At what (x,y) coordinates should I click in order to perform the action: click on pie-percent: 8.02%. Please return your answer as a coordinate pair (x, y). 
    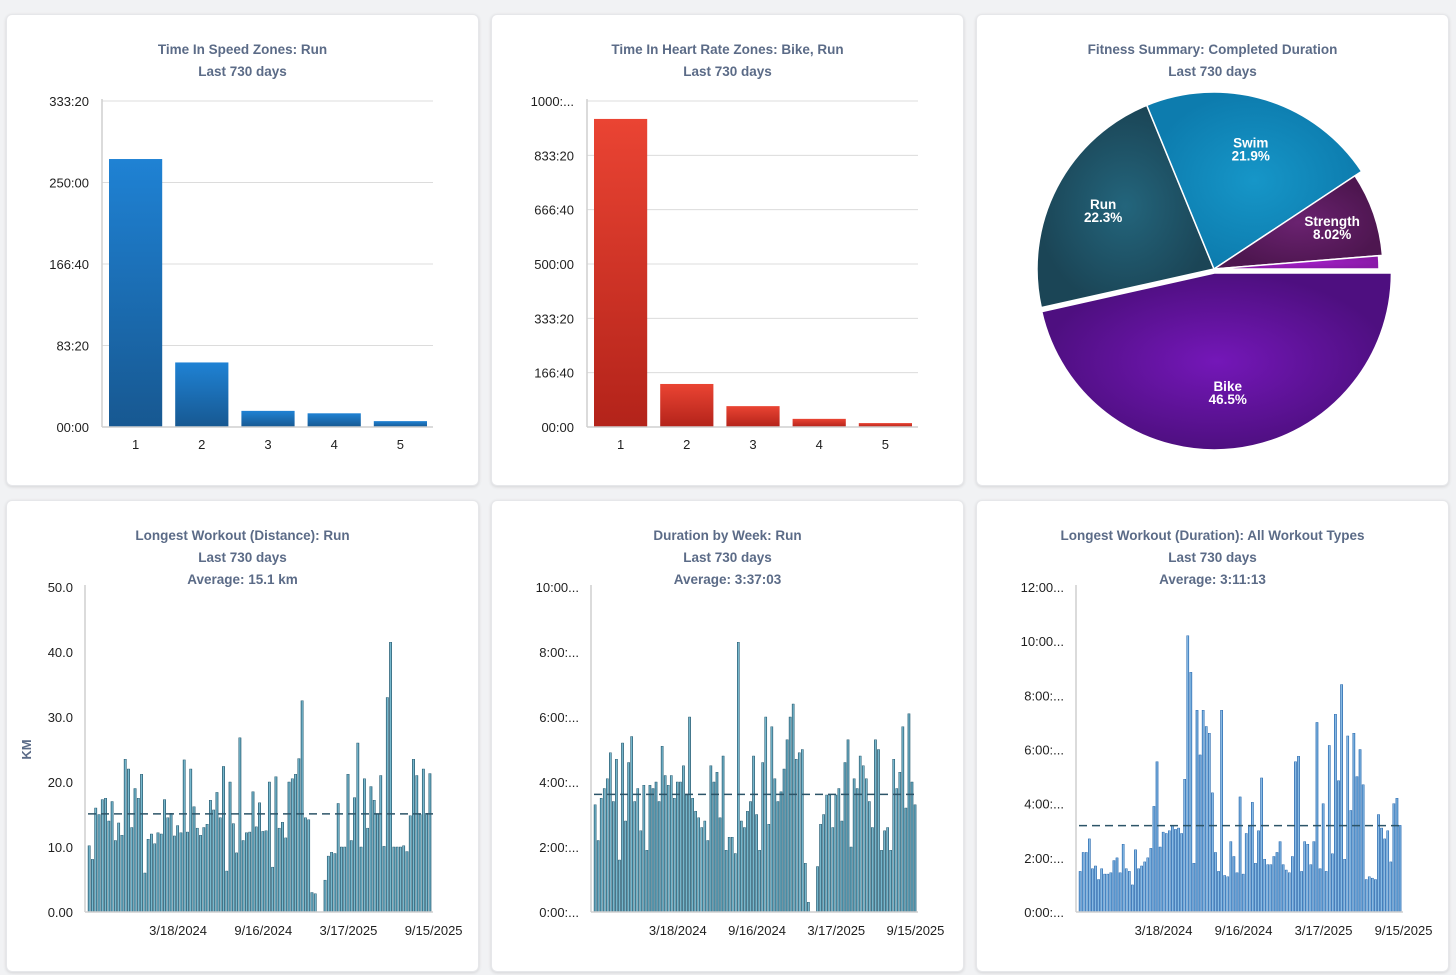
    Looking at the image, I should click on (1332, 234).